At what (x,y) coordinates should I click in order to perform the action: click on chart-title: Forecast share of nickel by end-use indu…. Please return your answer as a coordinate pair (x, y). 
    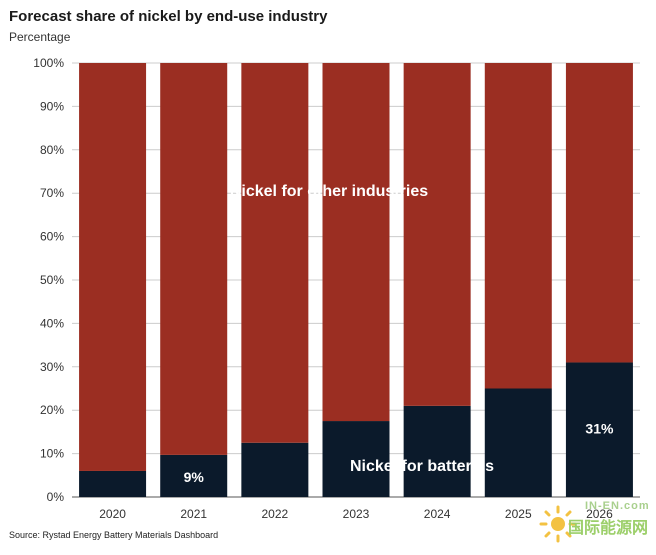
    Looking at the image, I should click on (168, 16).